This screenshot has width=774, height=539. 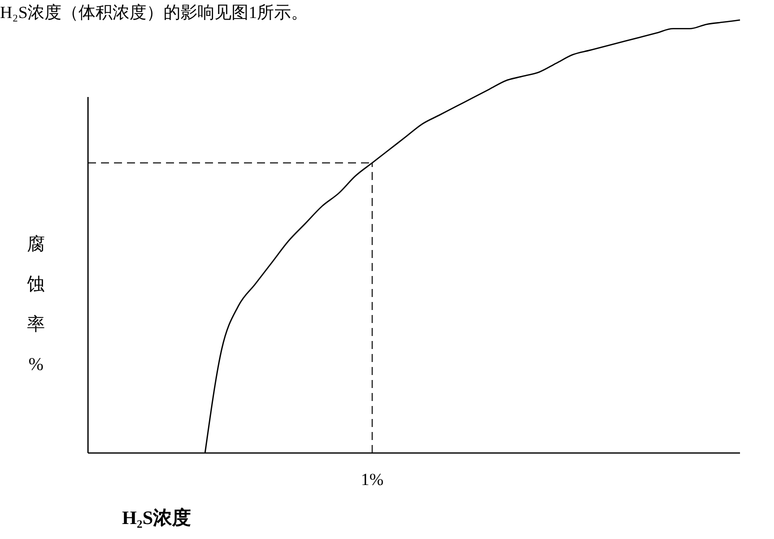 I want to click on x-axis-title: H₂S浓度, so click(x=157, y=518).